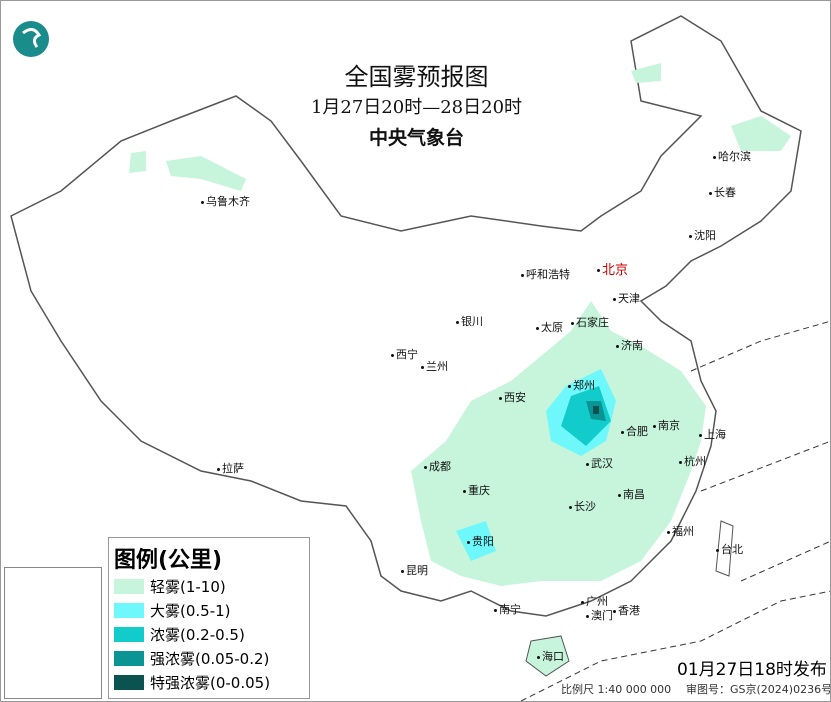 The width and height of the screenshot is (831, 702). I want to click on legend-item: 特强浓雾(0-0.05), so click(211, 682).